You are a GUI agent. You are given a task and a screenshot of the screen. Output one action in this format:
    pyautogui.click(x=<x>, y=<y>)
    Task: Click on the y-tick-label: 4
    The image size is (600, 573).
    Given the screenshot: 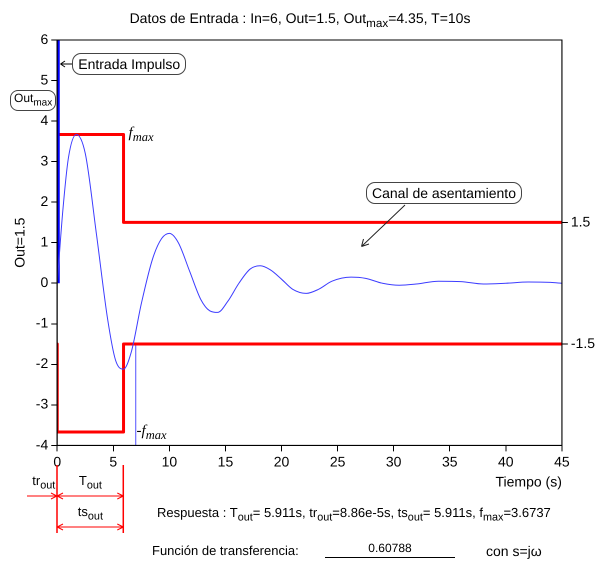 What is the action you would take?
    pyautogui.click(x=44, y=120)
    